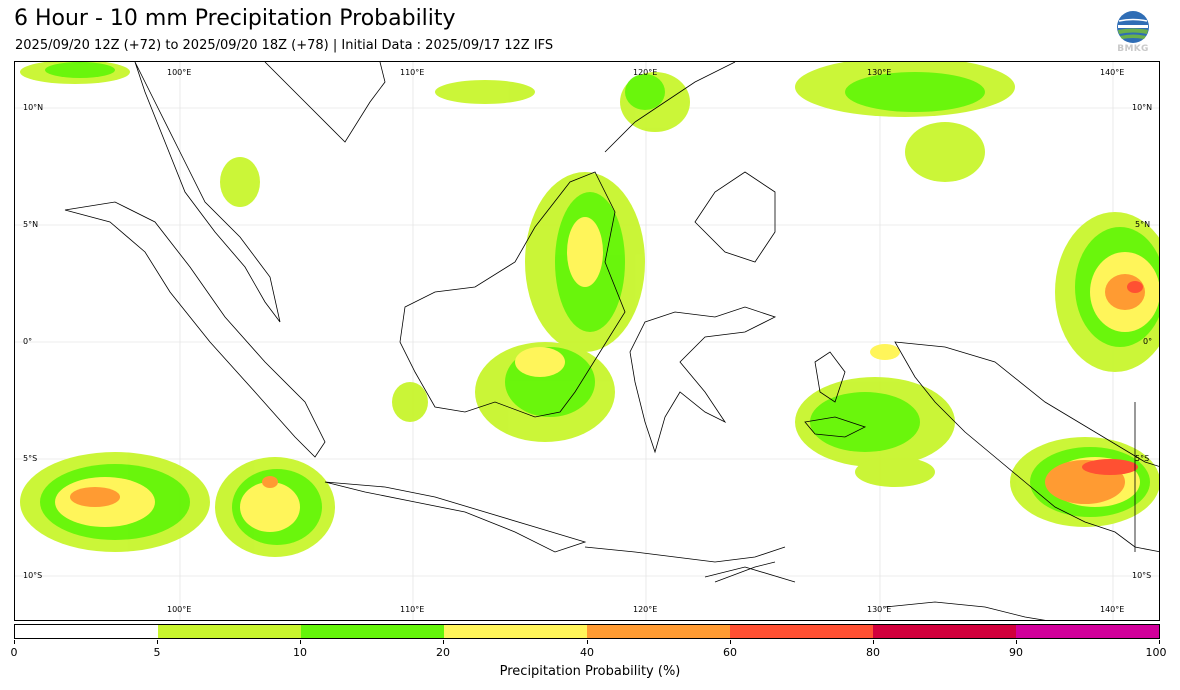 The width and height of the screenshot is (1180, 690). I want to click on colorbar-label: Precipitation Probability (%), so click(590, 671).